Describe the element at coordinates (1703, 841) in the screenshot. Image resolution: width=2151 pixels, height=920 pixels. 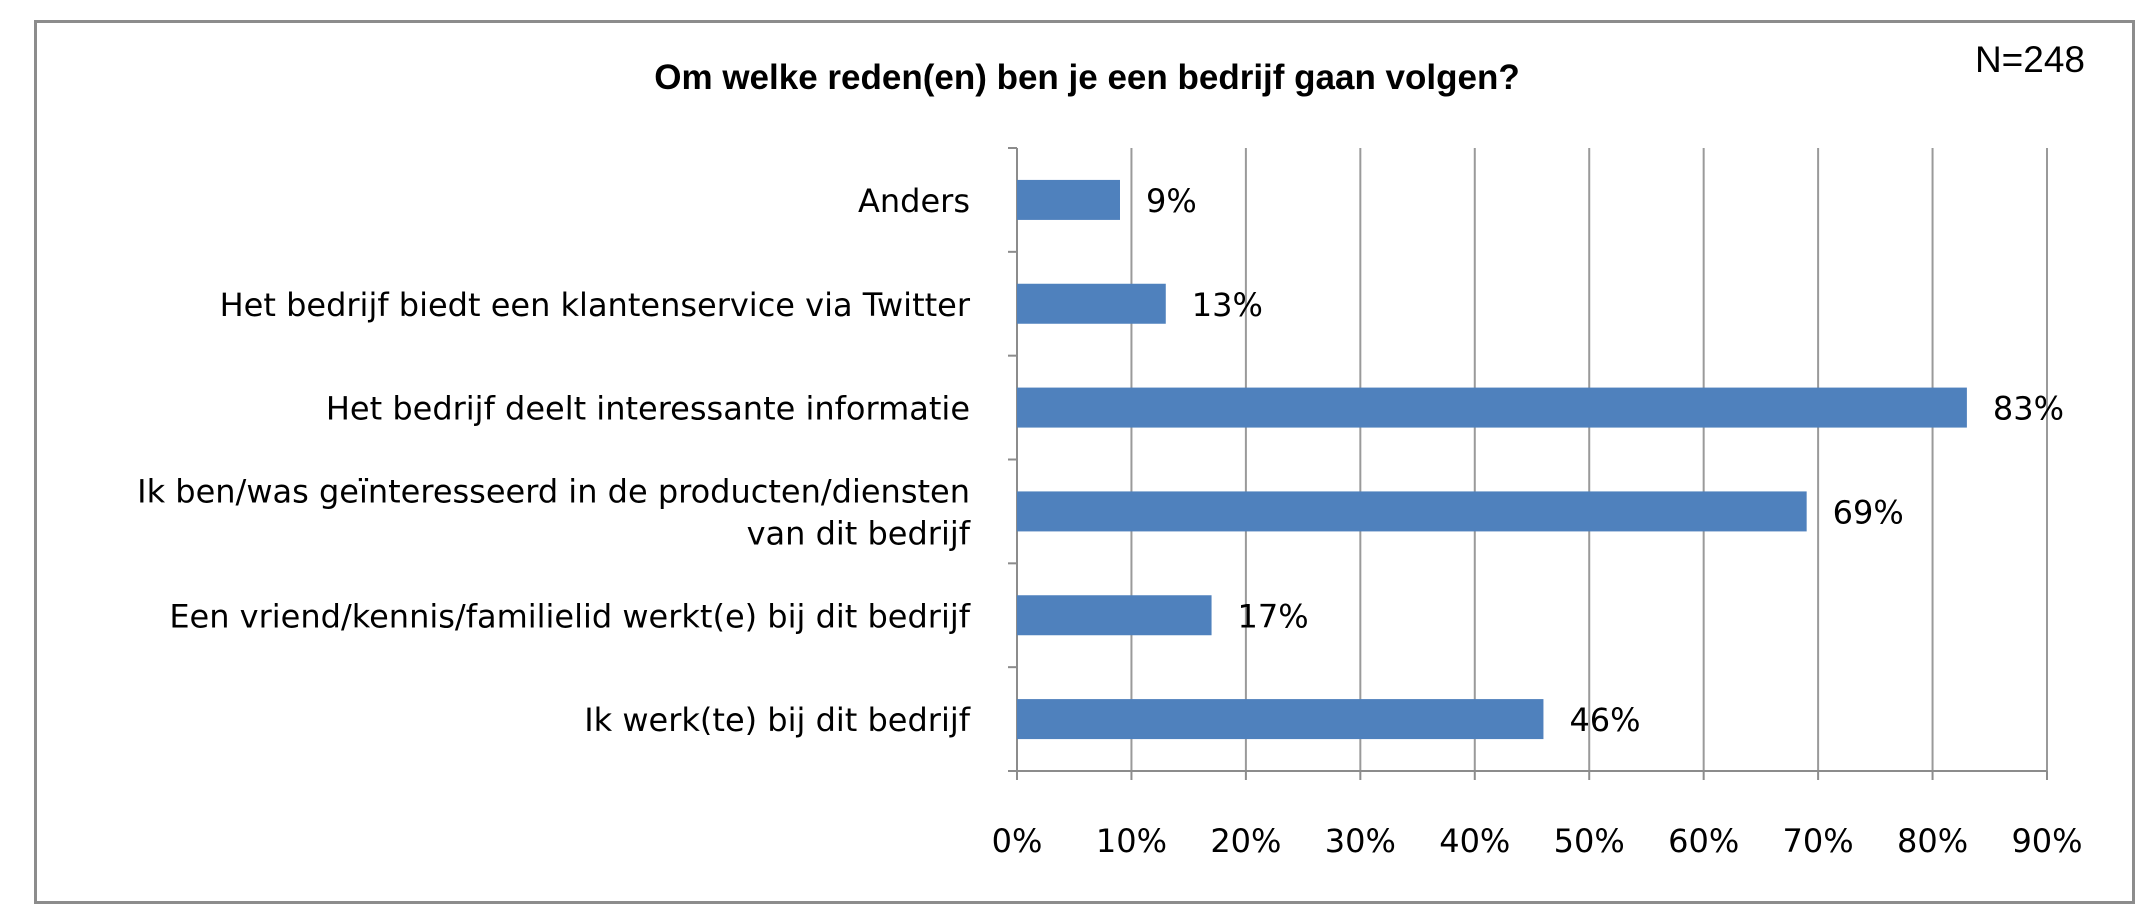
I see `x-tick-label: 60%` at that location.